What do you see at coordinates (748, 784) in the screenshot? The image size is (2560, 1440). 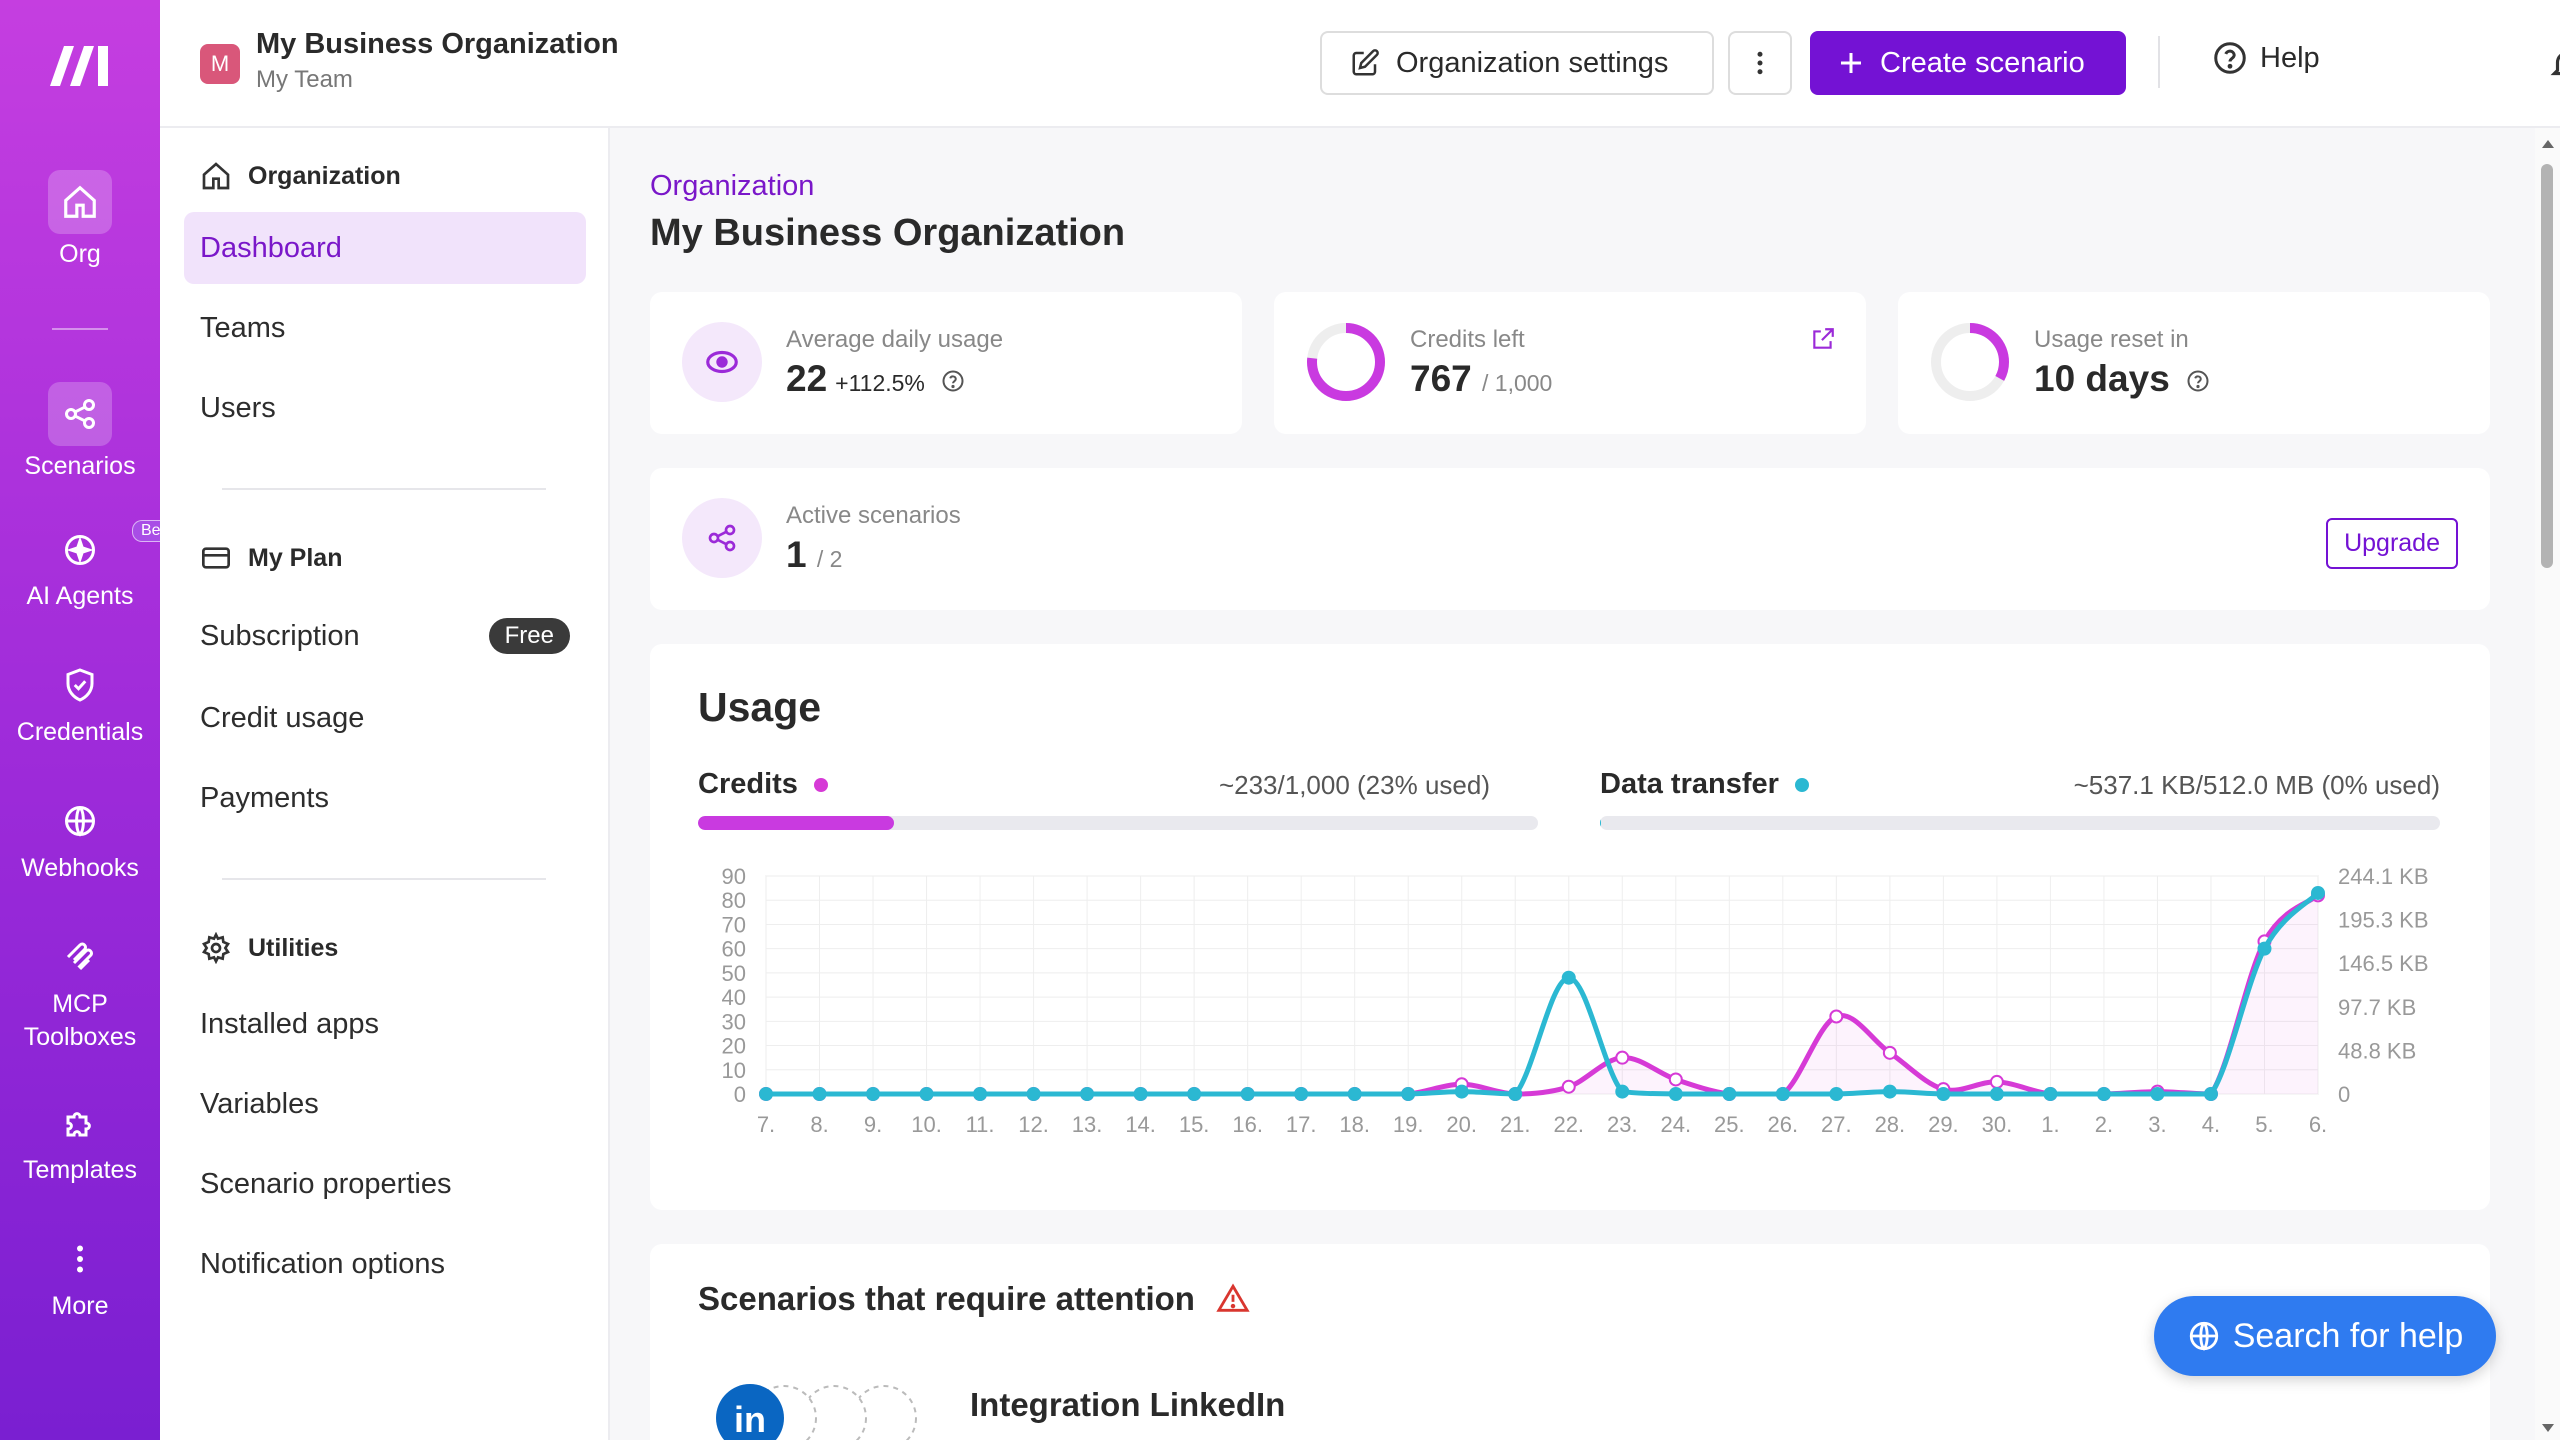 I see `credits-label: Credits` at bounding box center [748, 784].